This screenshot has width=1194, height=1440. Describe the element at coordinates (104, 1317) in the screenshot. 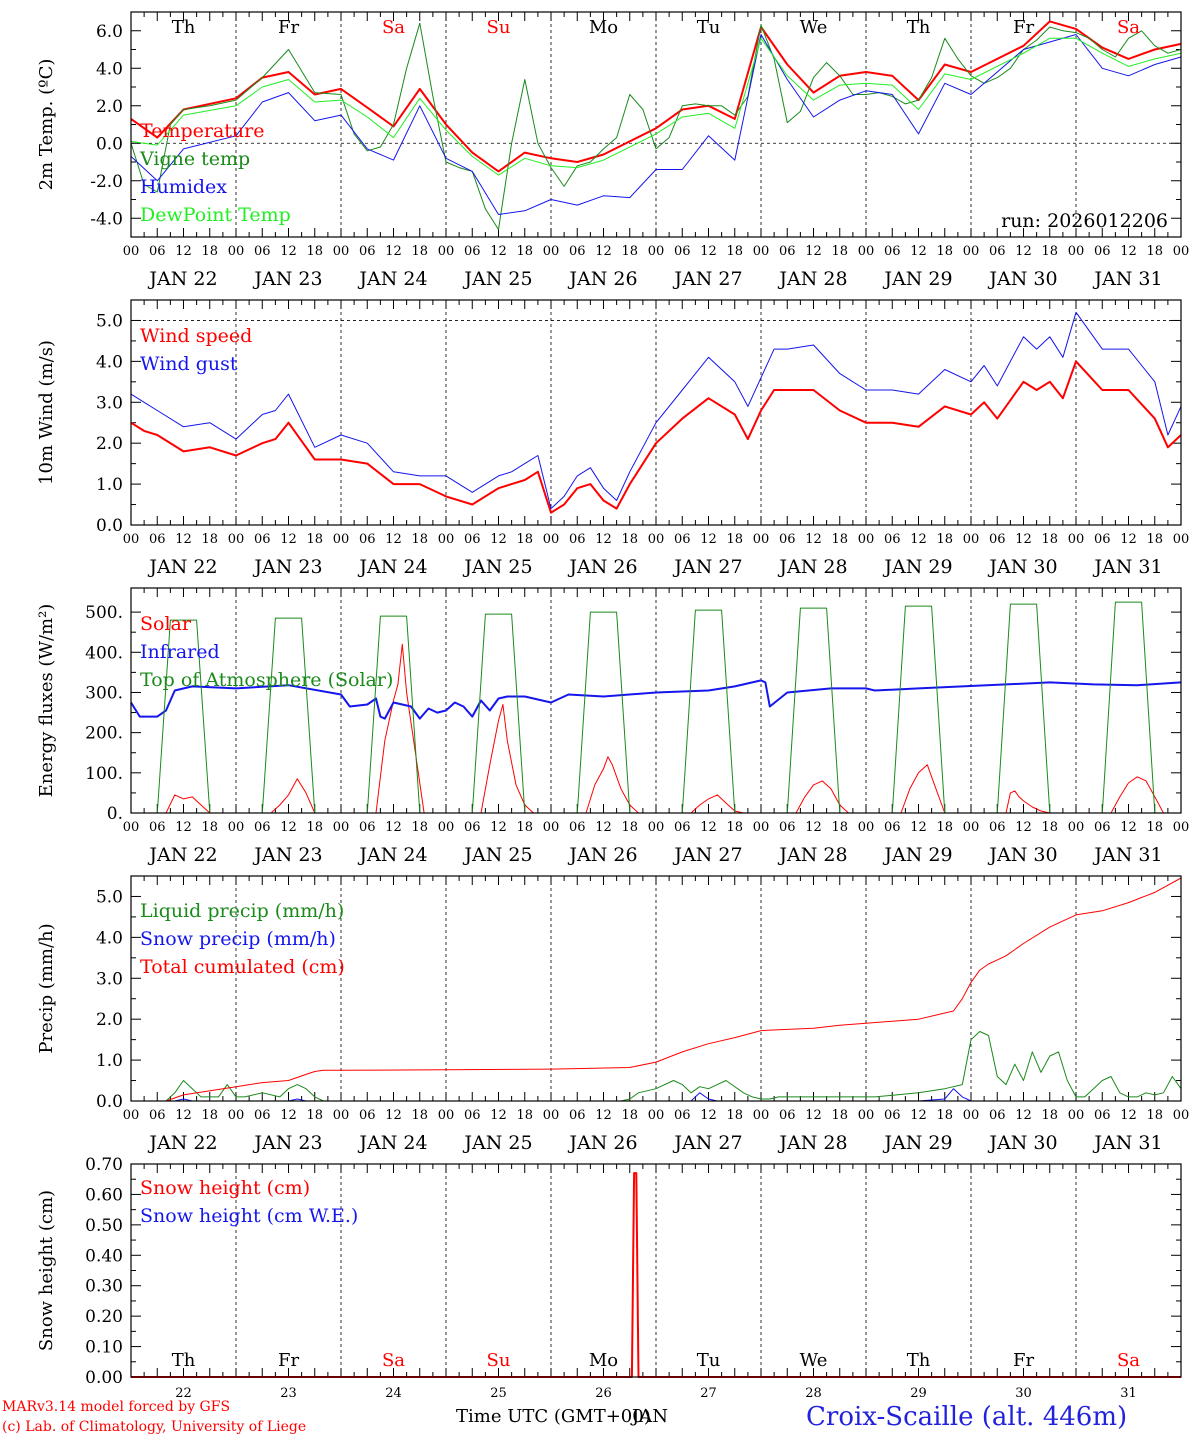

I see `y-tick-label: 0.20` at that location.